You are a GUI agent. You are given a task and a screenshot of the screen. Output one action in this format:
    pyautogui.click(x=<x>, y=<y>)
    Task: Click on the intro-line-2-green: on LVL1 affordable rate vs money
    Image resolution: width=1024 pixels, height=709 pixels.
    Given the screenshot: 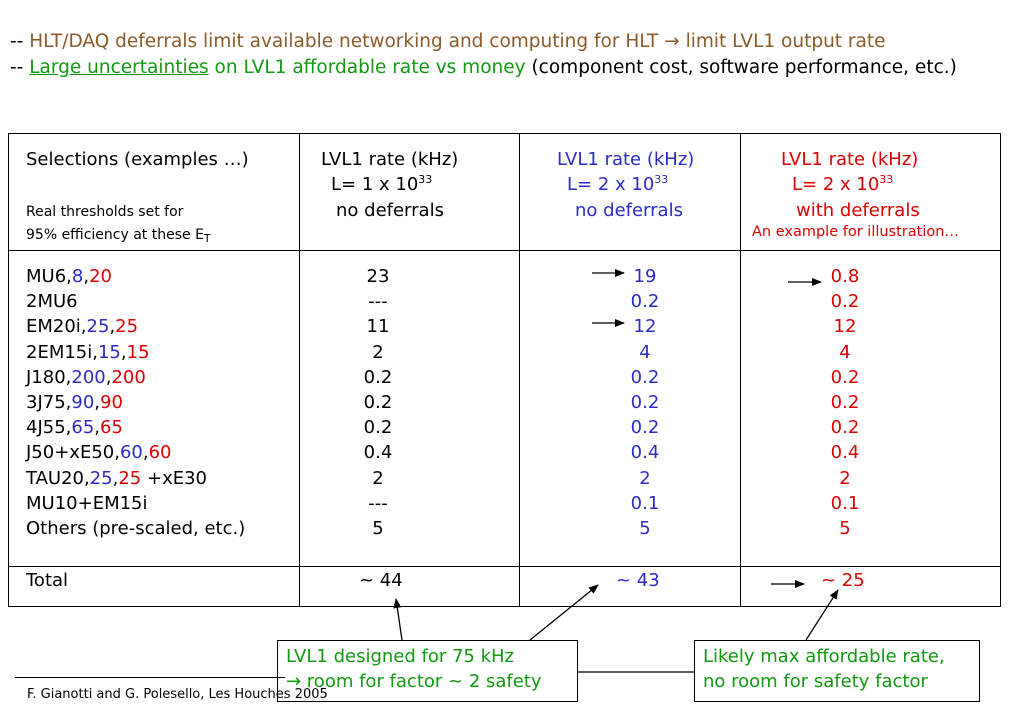 What is the action you would take?
    pyautogui.click(x=370, y=67)
    